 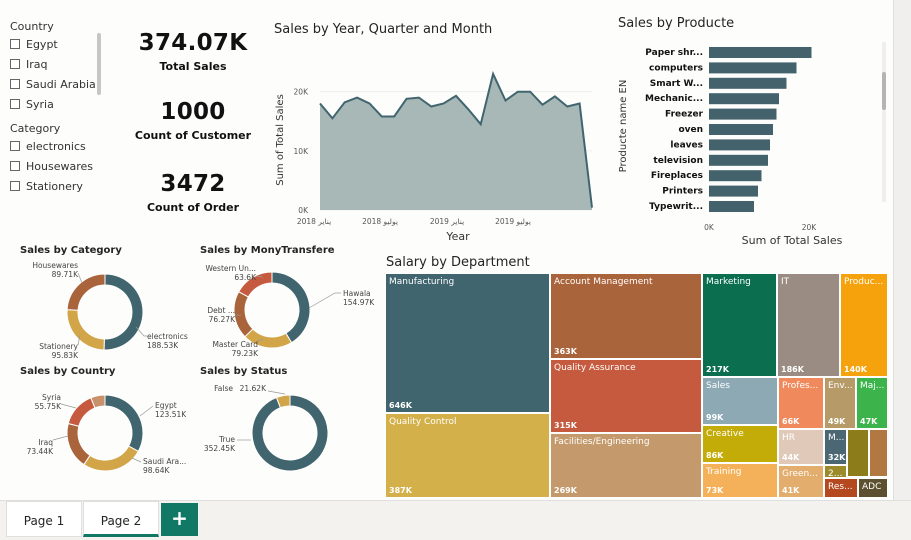 I want to click on country-option-iraq: Iraq, so click(x=29, y=64).